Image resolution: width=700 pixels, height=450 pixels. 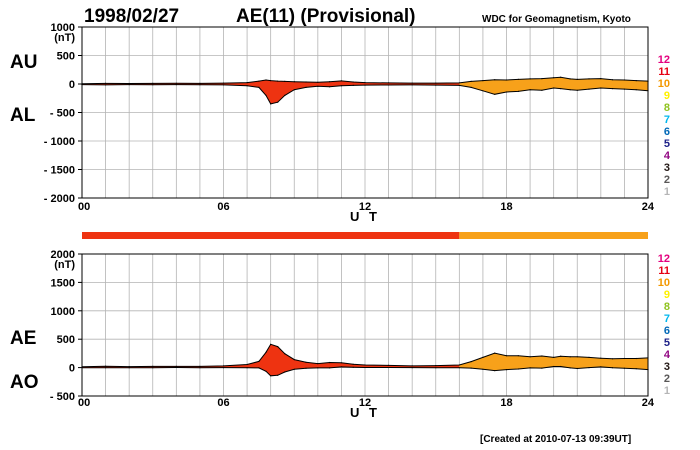 What do you see at coordinates (365, 412) in the screenshot?
I see `x-axis-label: U T` at bounding box center [365, 412].